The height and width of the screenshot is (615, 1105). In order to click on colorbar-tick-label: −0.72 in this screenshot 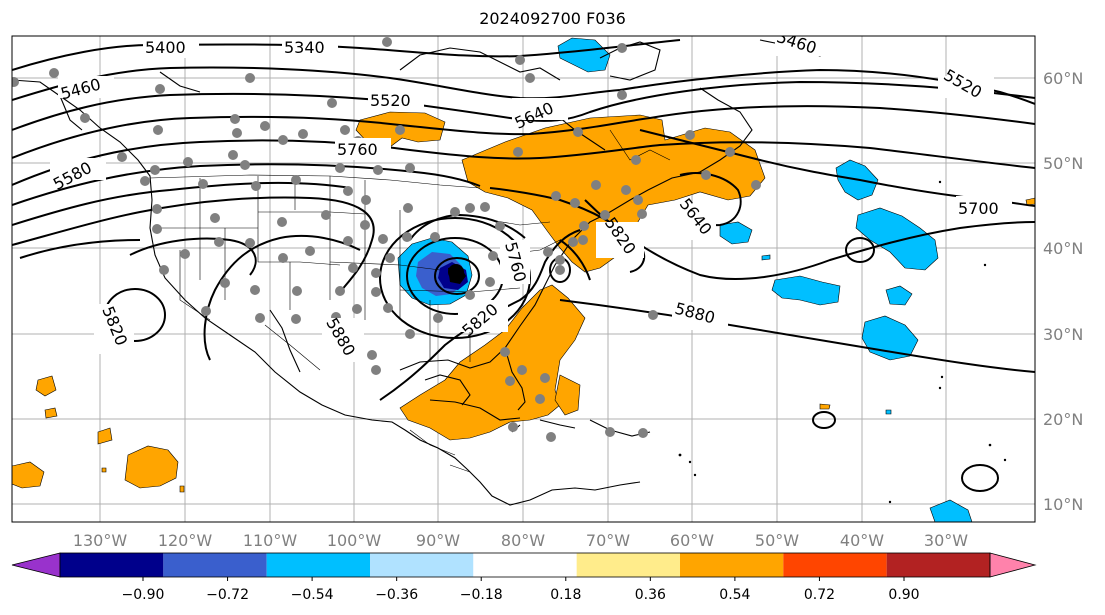, I will do `click(227, 595)`.